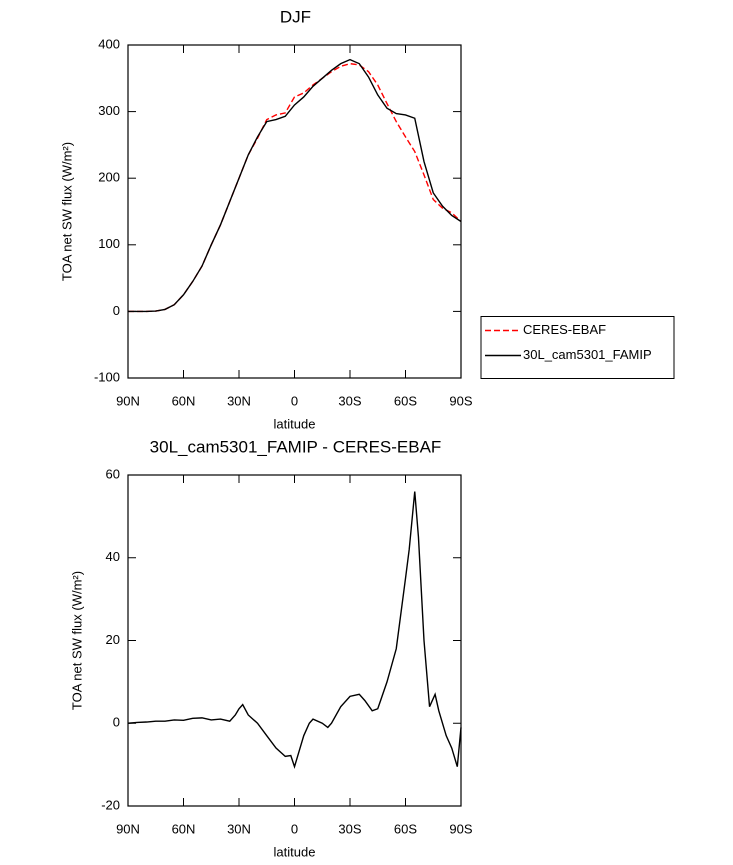 This screenshot has width=733, height=865. I want to click on y-tick-label: -20, so click(110, 804).